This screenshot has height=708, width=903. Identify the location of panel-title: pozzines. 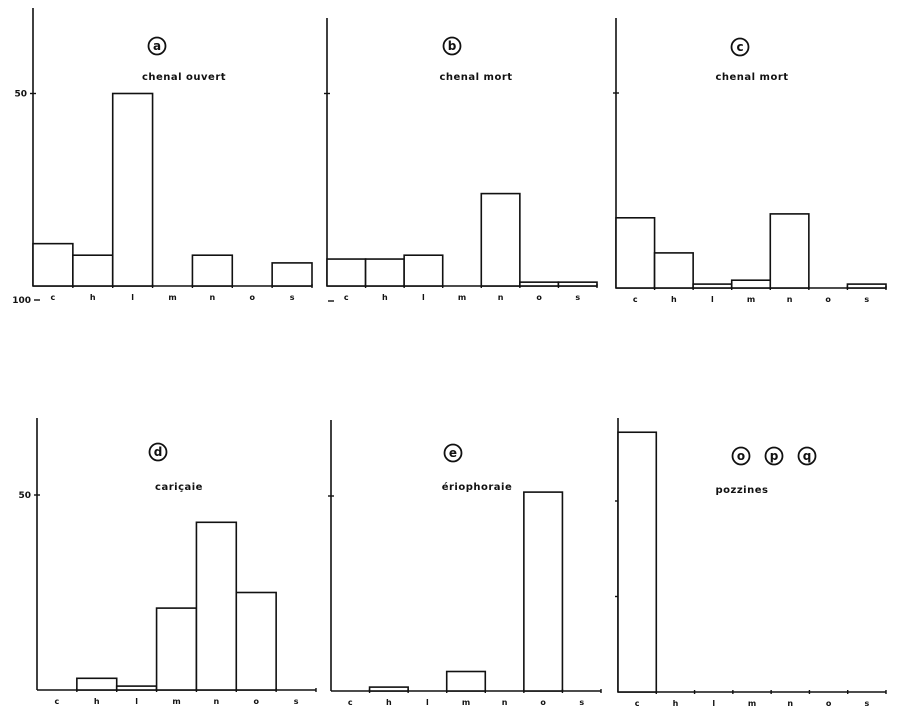
(742, 490).